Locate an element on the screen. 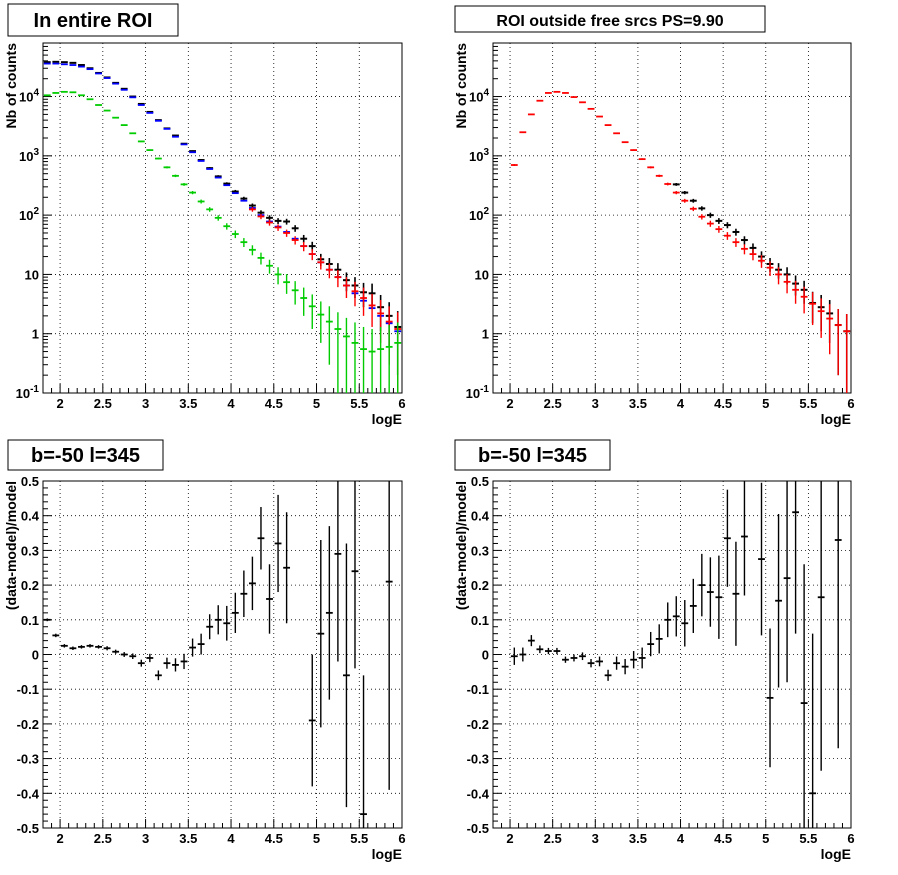 This screenshot has height=875, width=898. y-tick-label: 10³ is located at coordinates (29, 155).